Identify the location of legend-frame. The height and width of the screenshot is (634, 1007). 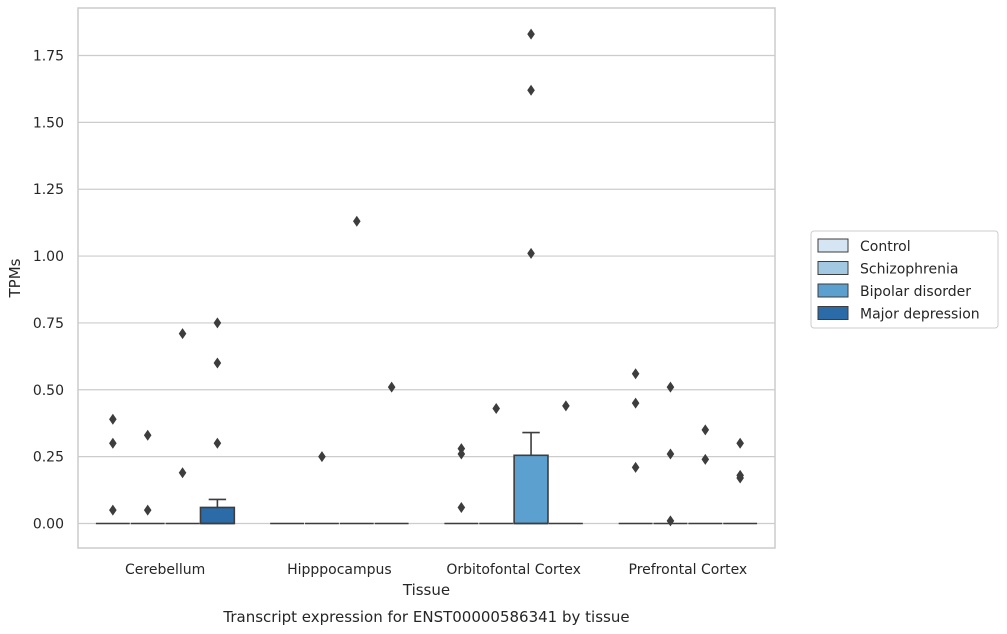
(904, 279).